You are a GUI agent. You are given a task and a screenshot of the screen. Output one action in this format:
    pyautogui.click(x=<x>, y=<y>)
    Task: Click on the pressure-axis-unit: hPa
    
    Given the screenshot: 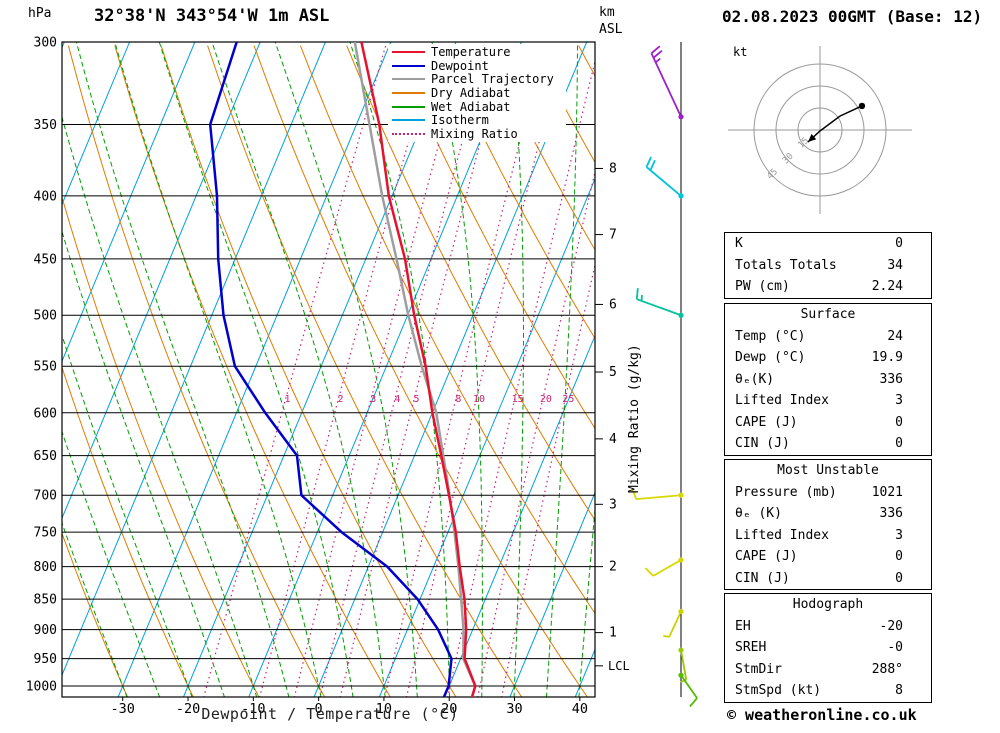 What is the action you would take?
    pyautogui.click(x=40, y=13)
    